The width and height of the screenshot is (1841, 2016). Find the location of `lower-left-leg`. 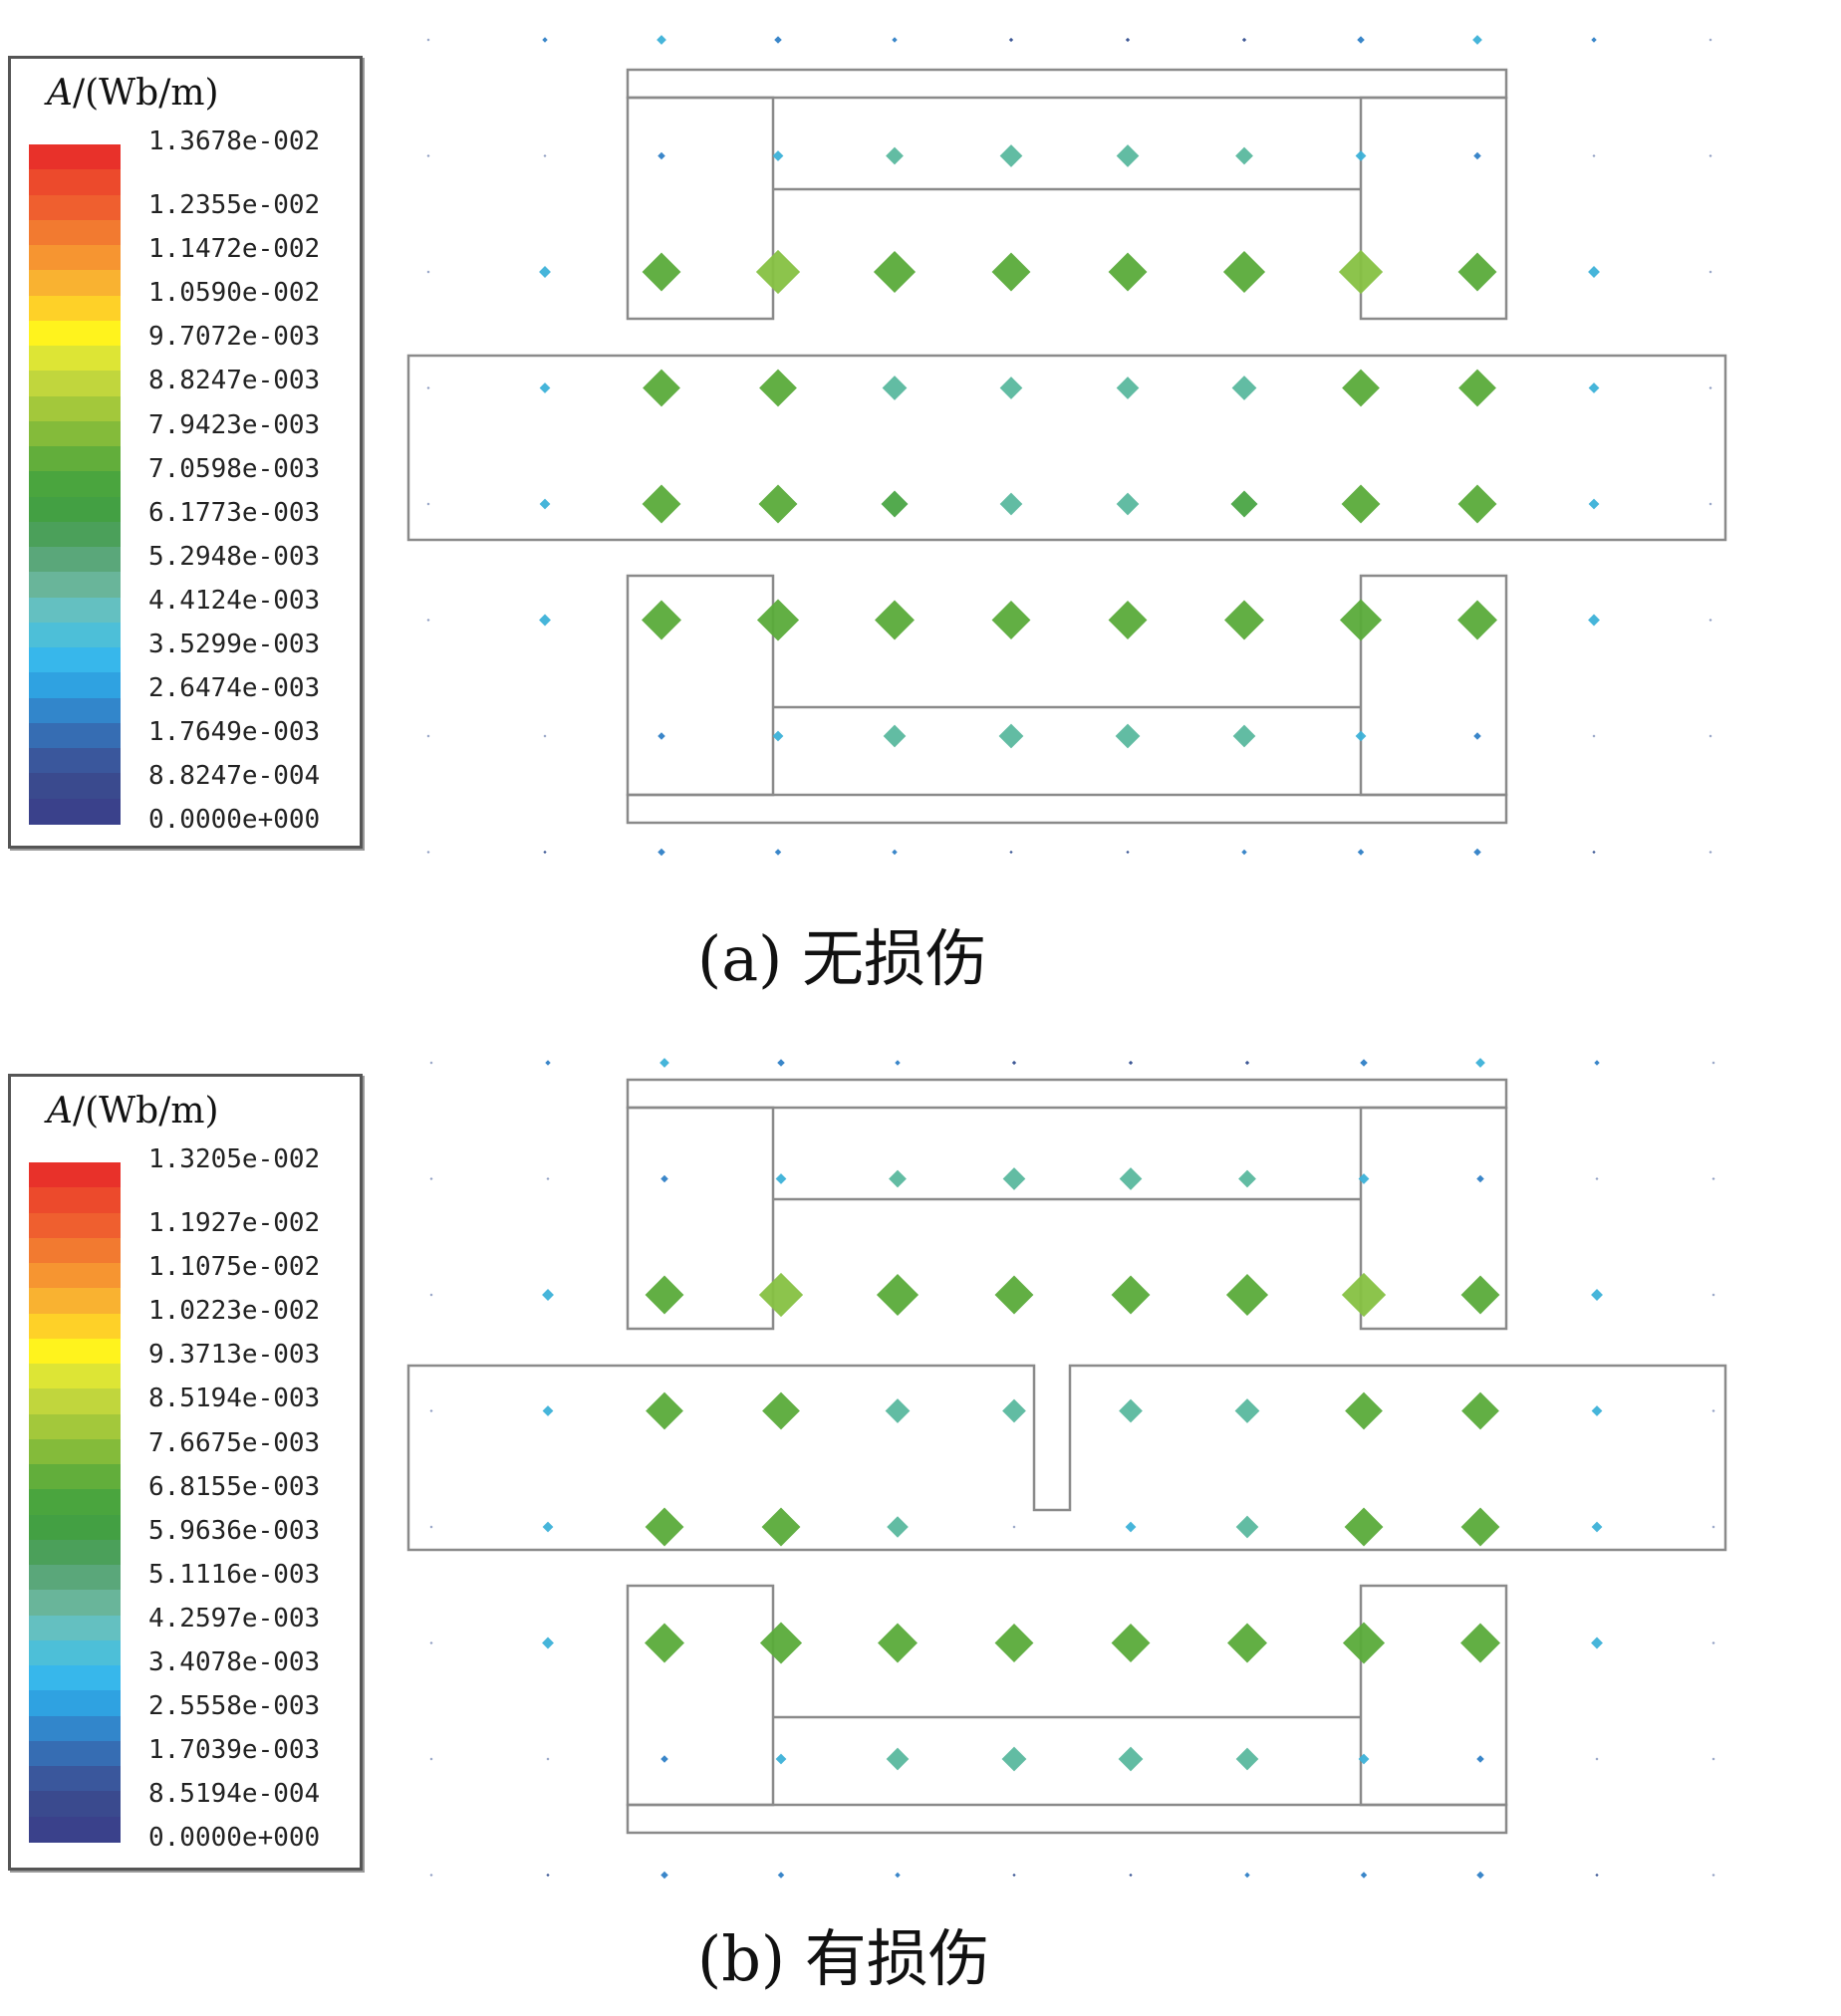

lower-left-leg is located at coordinates (700, 685).